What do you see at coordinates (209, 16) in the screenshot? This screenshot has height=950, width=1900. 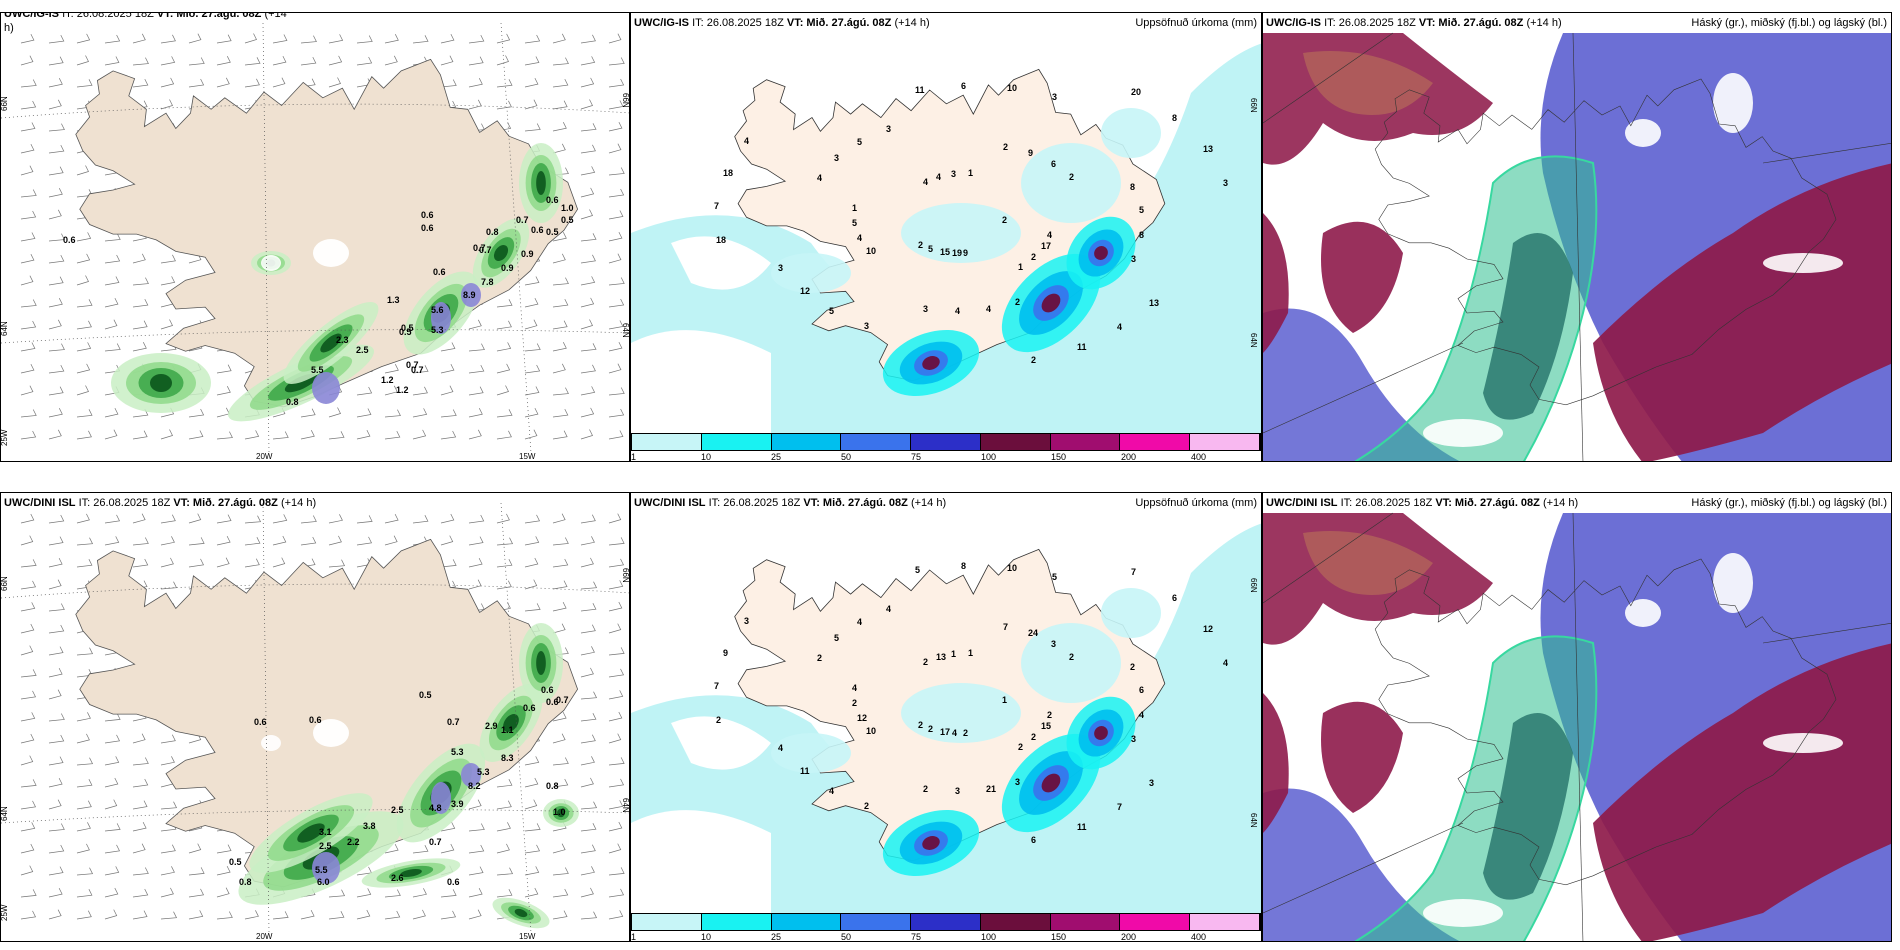 I see `valid-time: VT: Mið. 27.ágú. 08Z` at bounding box center [209, 16].